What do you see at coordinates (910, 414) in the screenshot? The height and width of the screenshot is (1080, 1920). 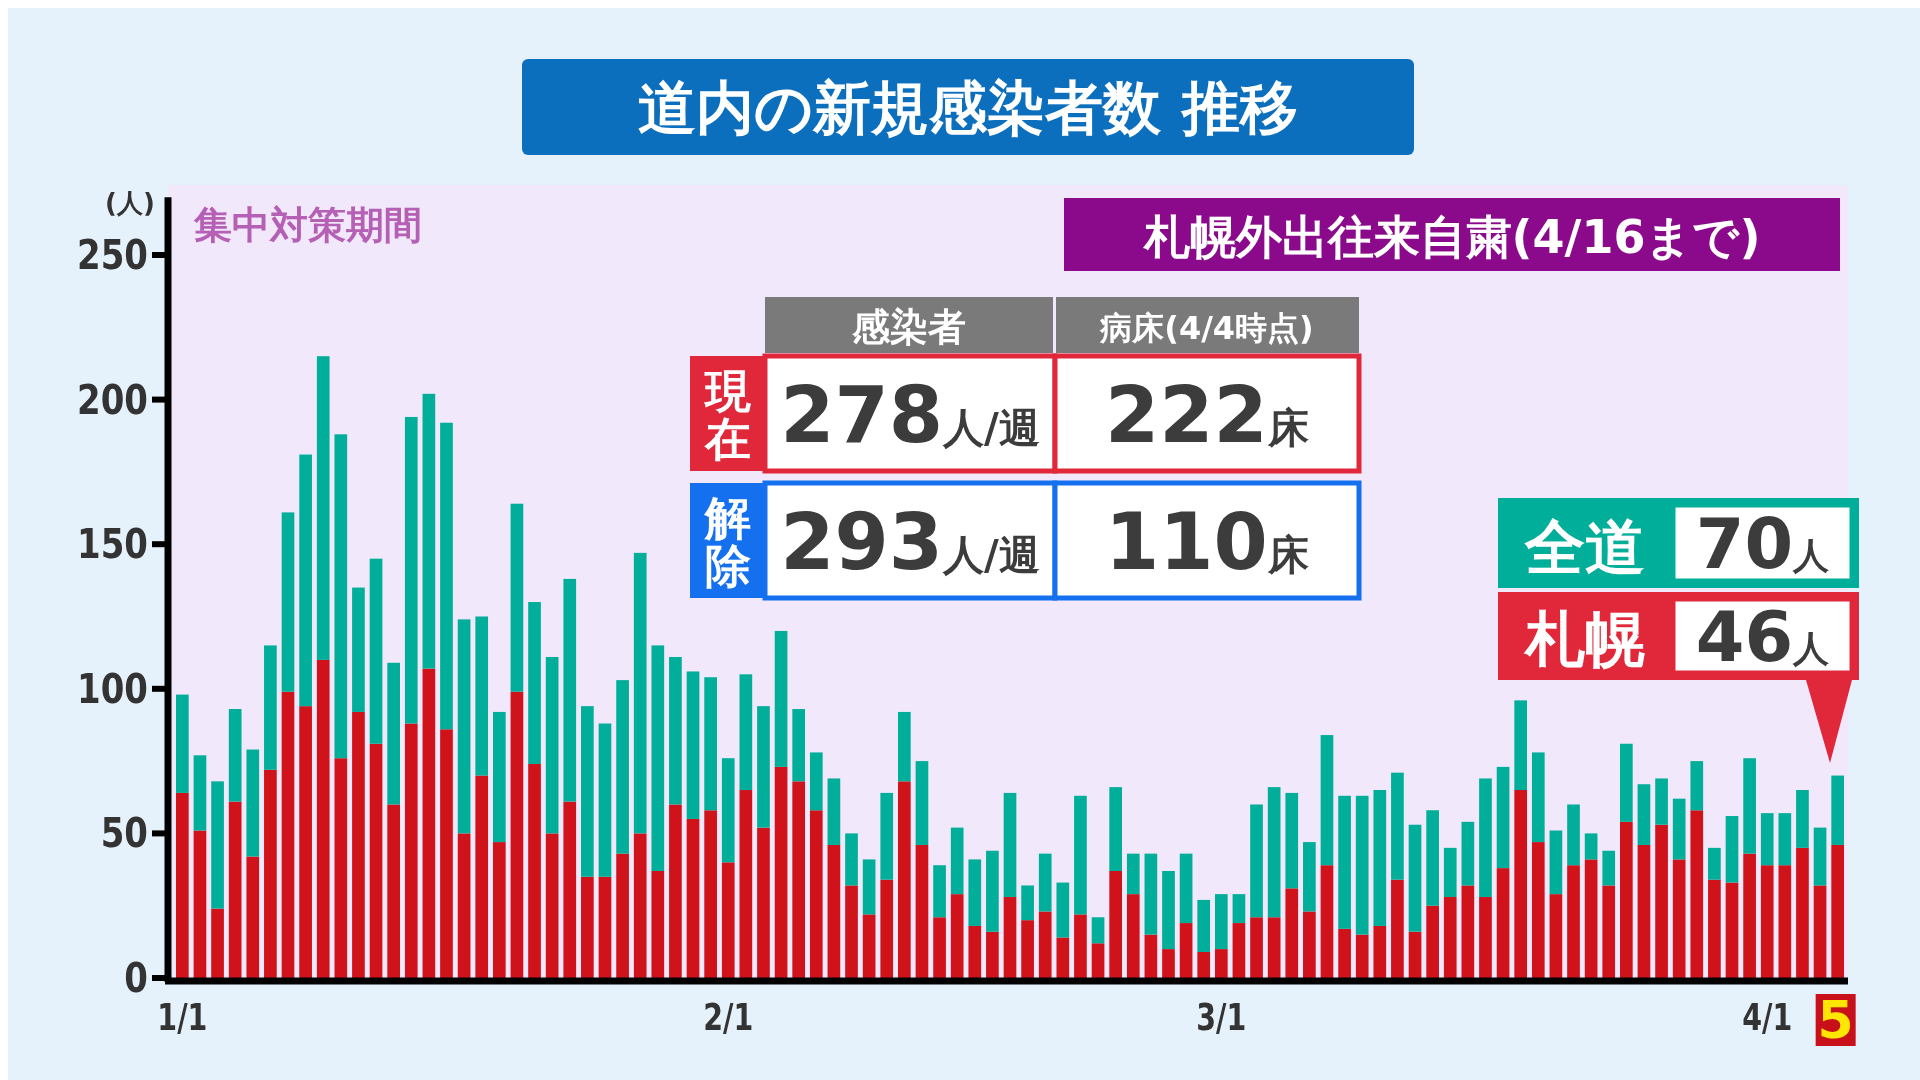 I see `annotation: 278人/週` at bounding box center [910, 414].